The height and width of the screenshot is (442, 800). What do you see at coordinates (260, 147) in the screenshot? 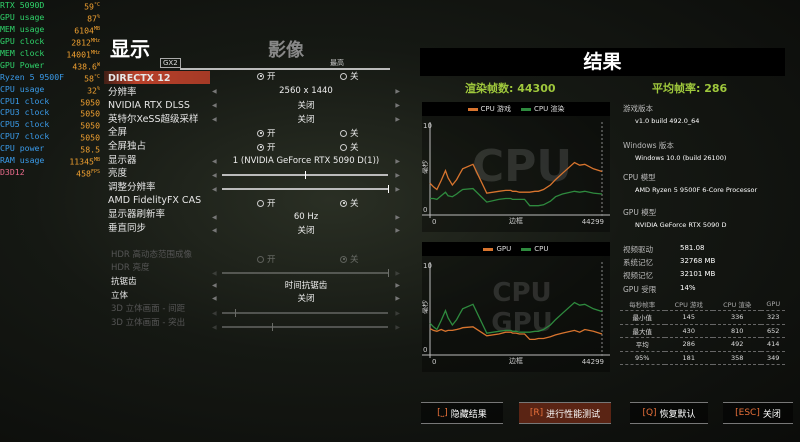
I see `radio-icon` at bounding box center [260, 147].